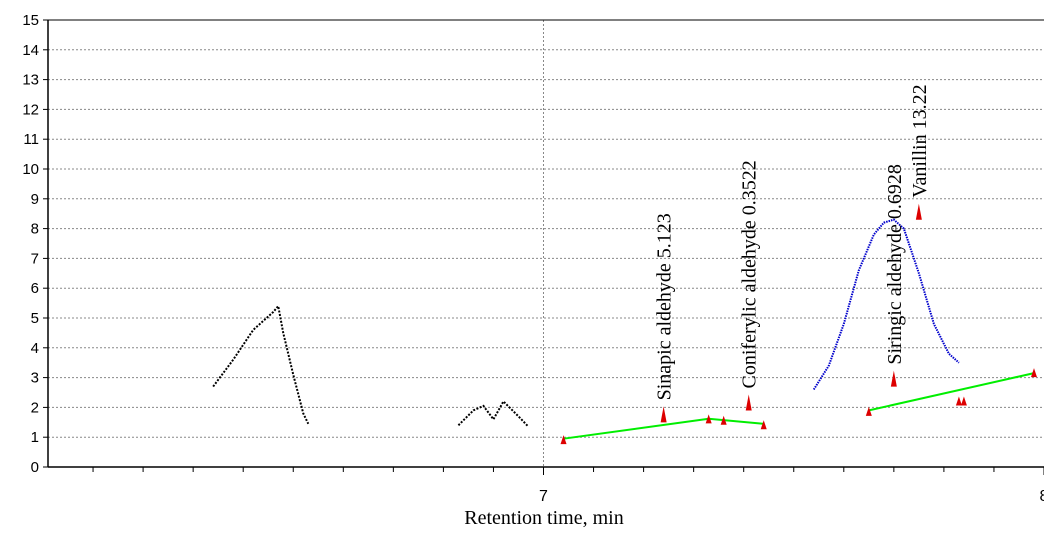  I want to click on y-tick-label: 4, so click(35, 348).